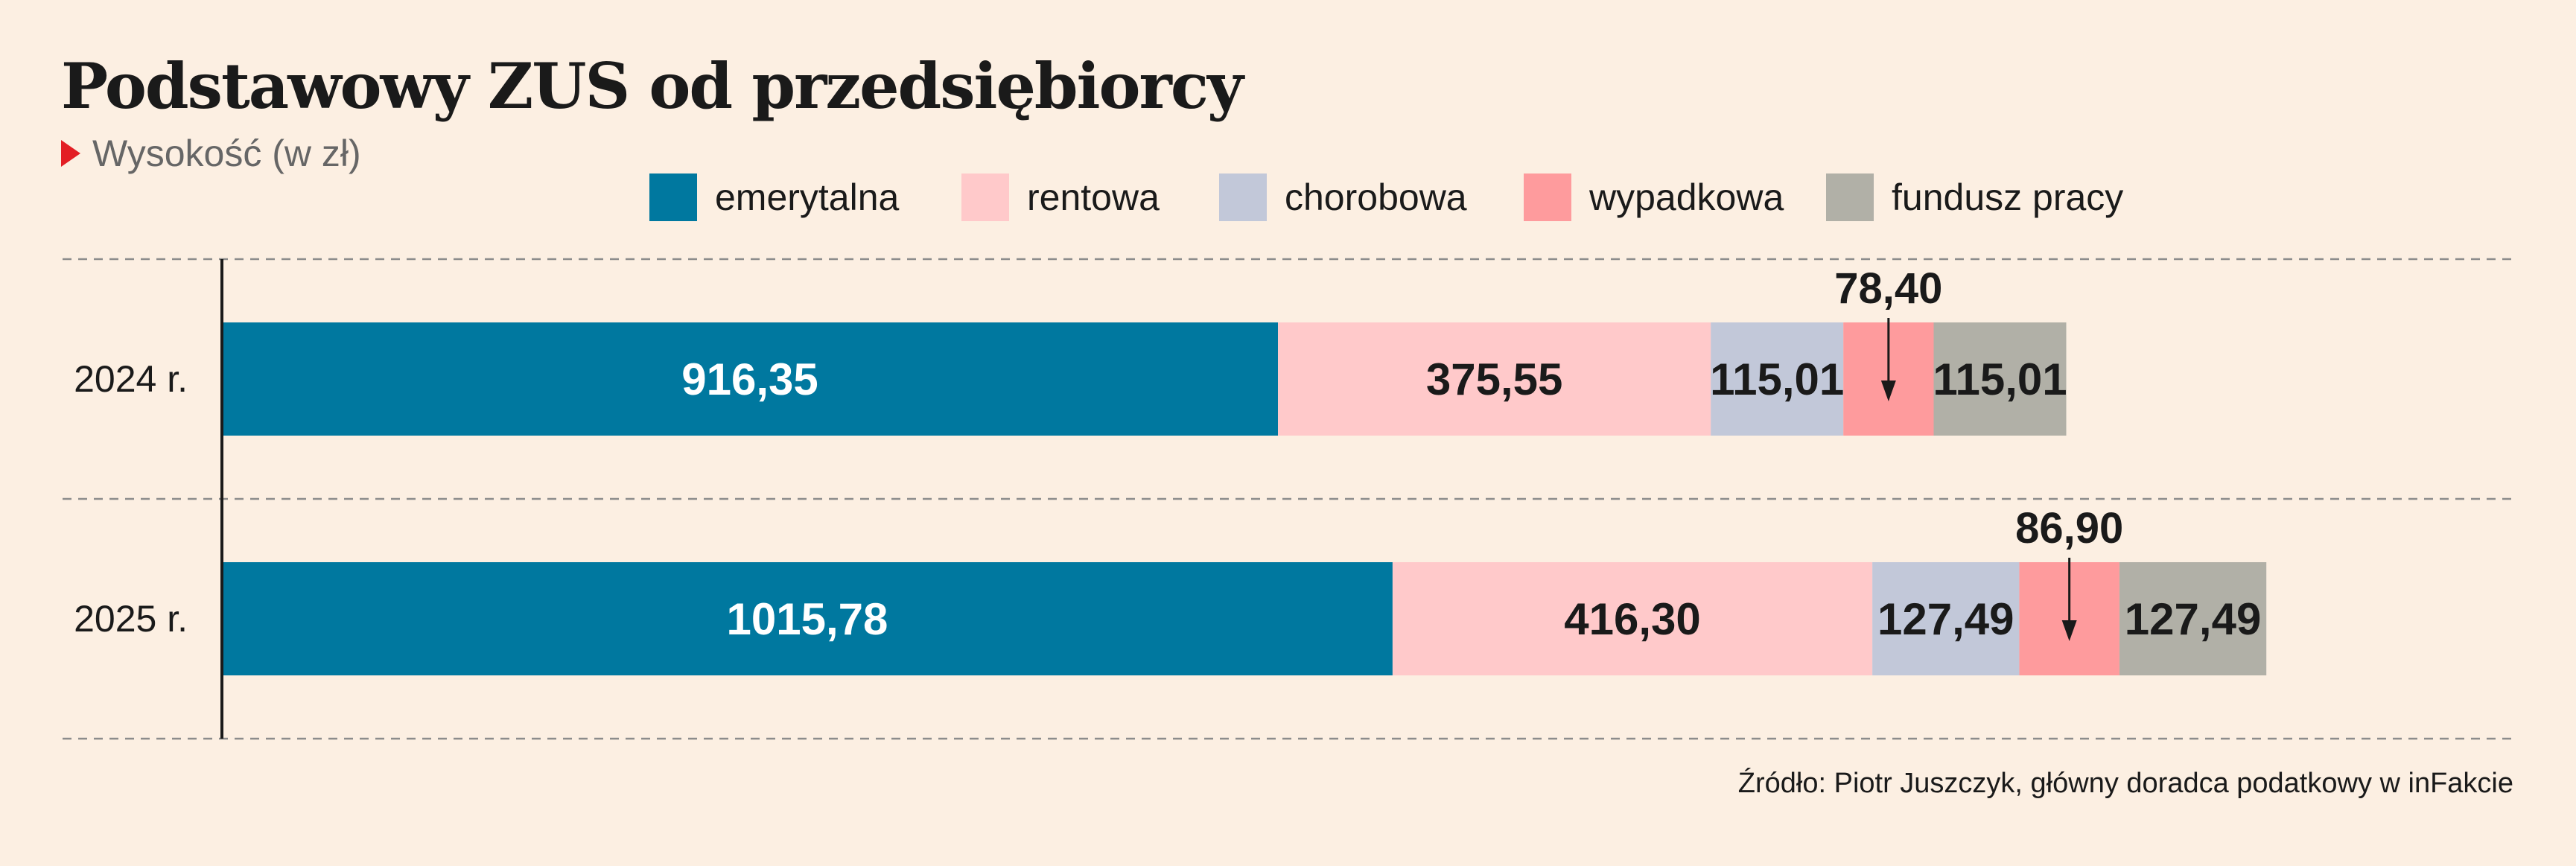 Image resolution: width=2576 pixels, height=866 pixels. I want to click on data-label-fundusz-pracy-2024-r: 115,01, so click(2000, 379).